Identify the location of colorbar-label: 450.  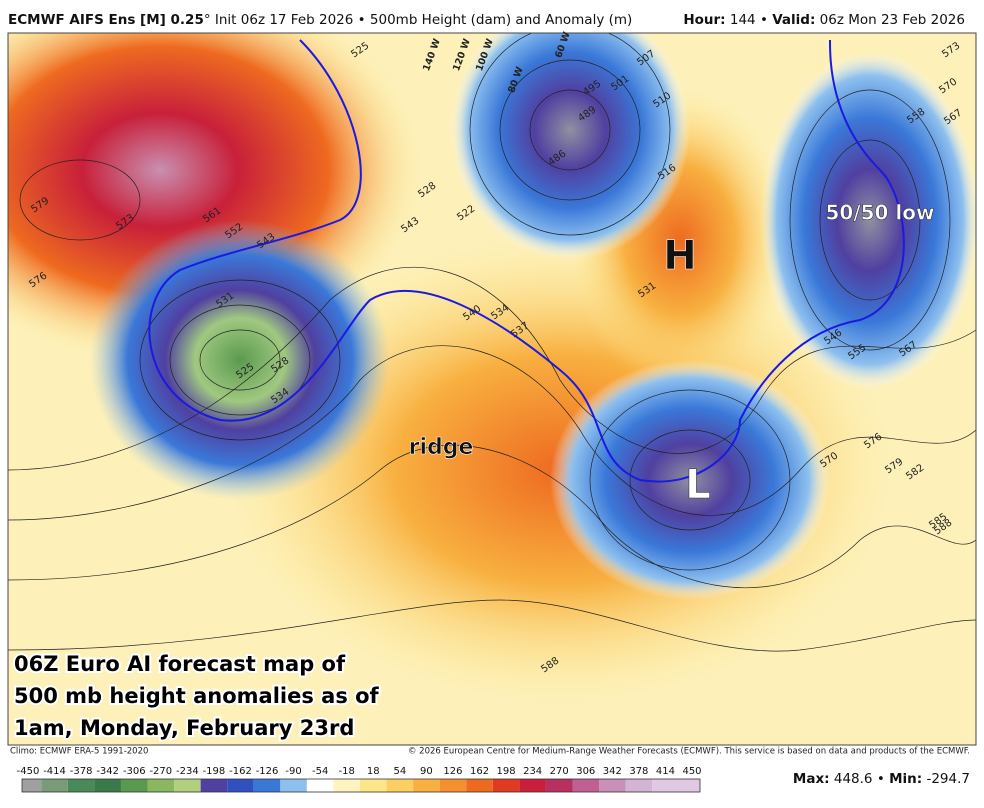
(691, 771).